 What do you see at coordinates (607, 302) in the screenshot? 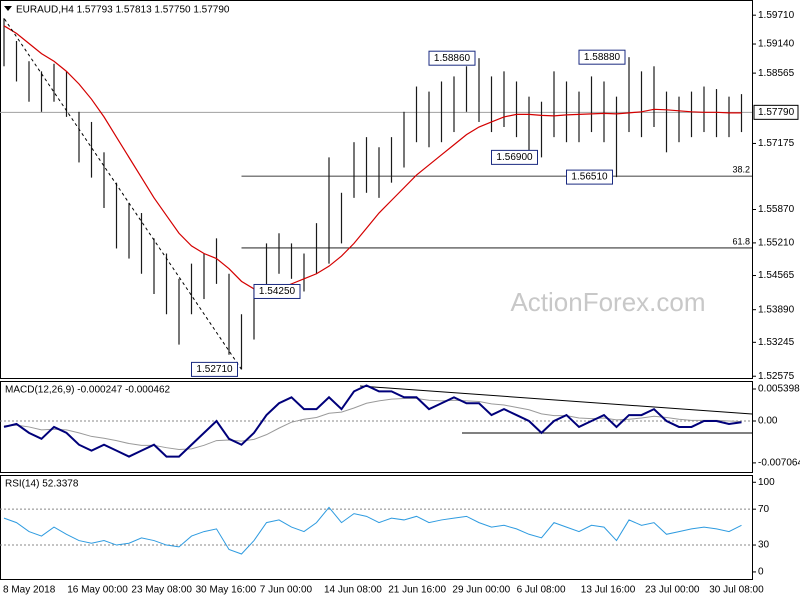
I see `watermark: ActionForex.com` at bounding box center [607, 302].